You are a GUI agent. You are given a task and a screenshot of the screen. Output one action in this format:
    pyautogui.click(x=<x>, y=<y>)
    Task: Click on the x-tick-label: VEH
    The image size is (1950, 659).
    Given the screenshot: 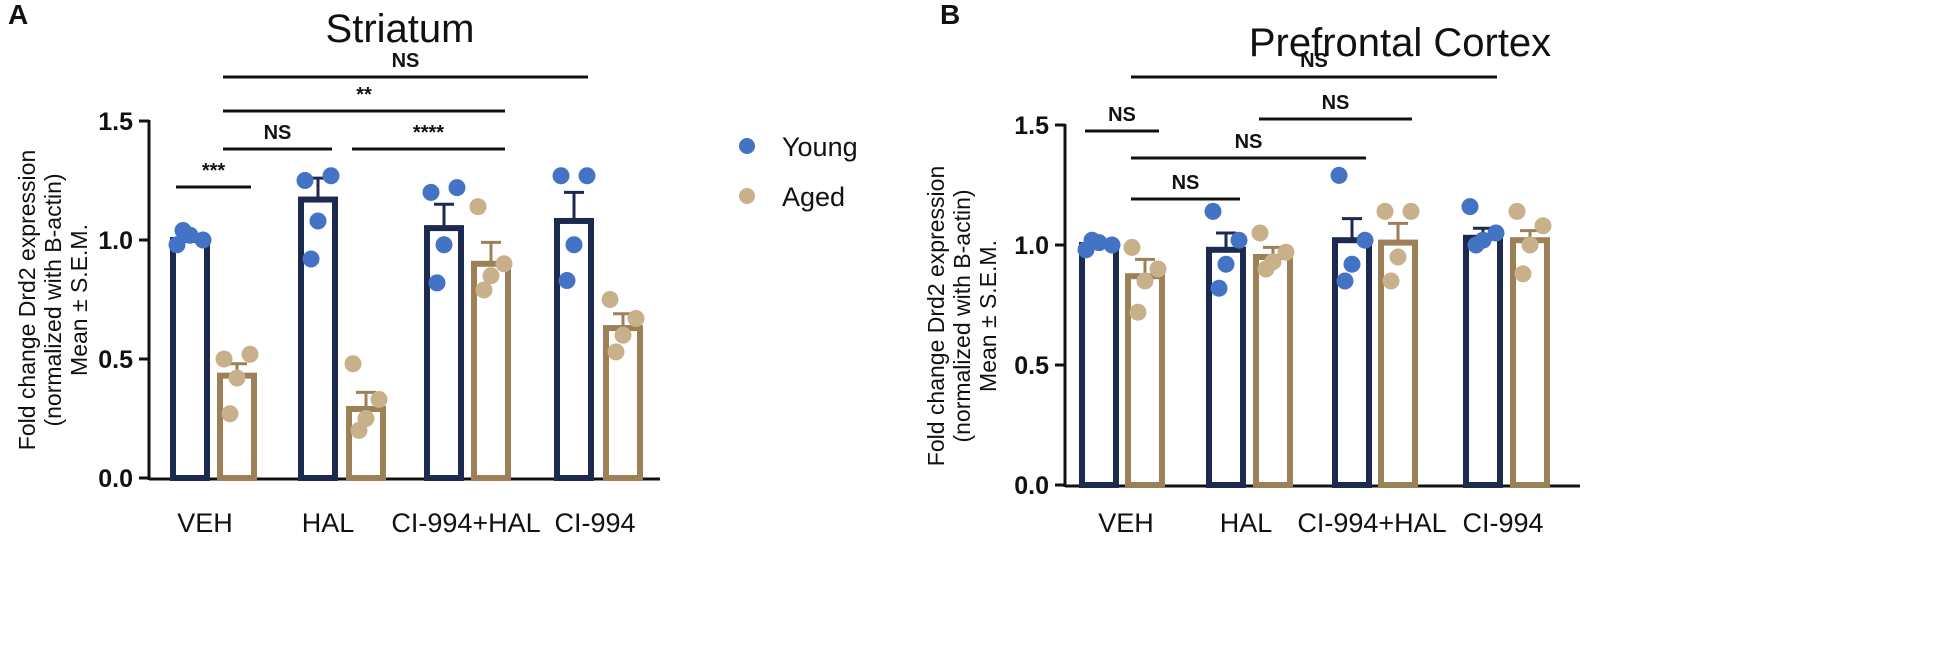 What is the action you would take?
    pyautogui.click(x=205, y=523)
    